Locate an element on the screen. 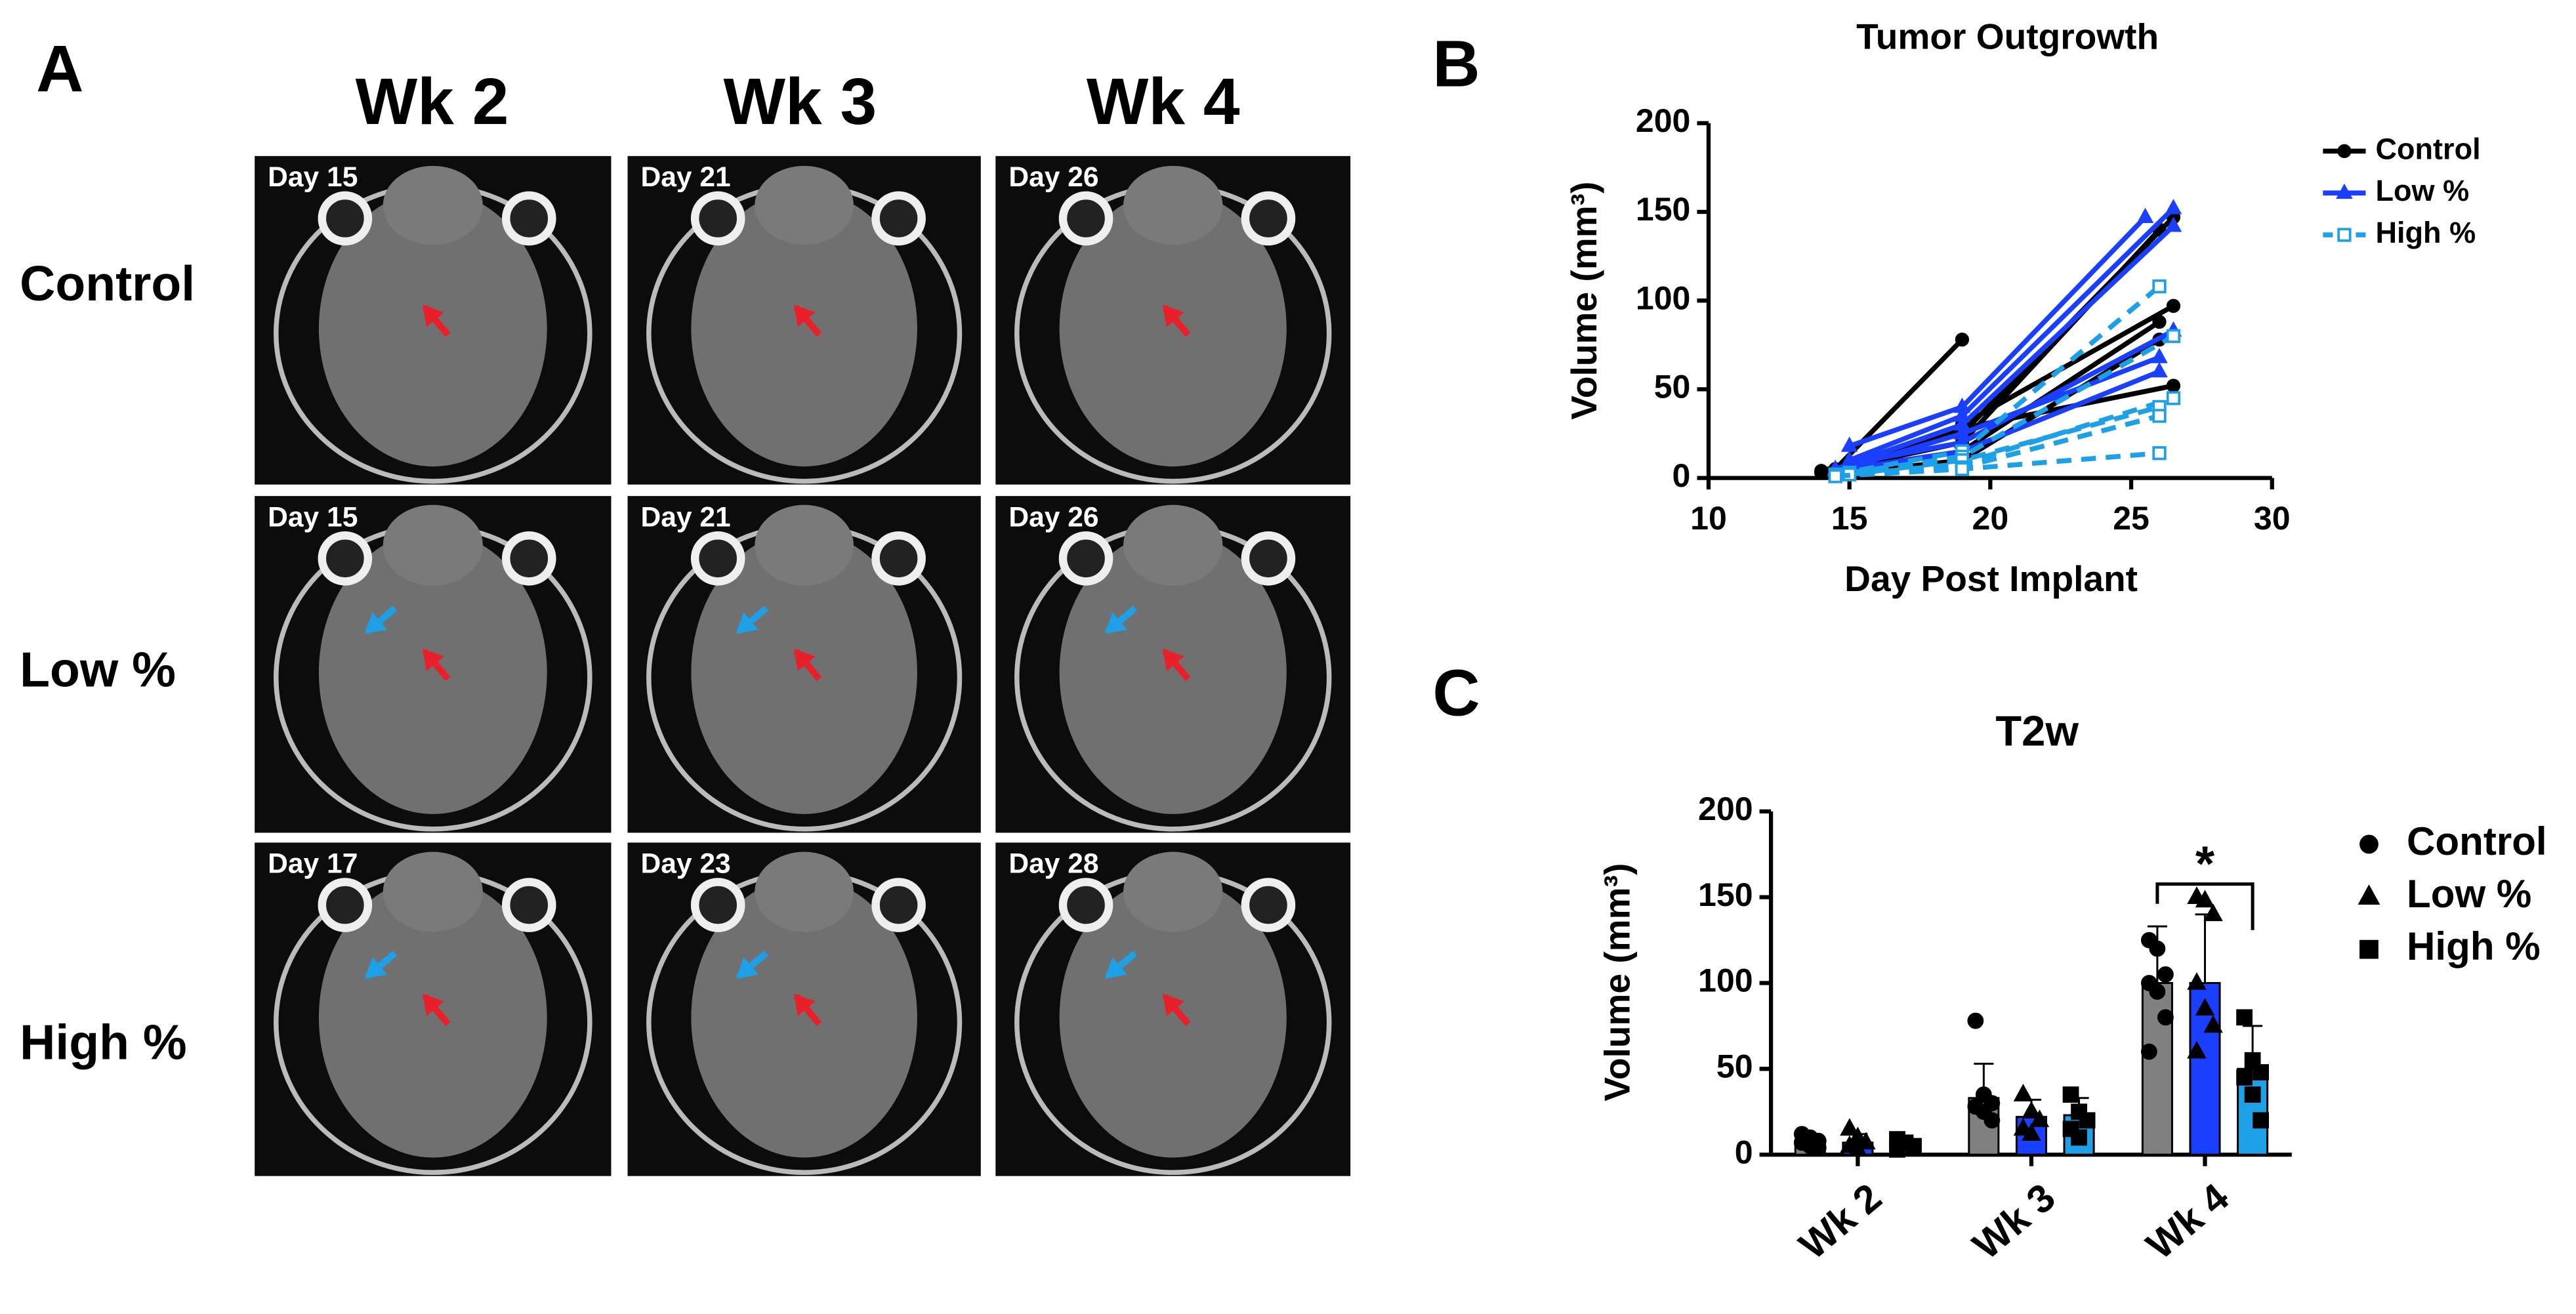 This screenshot has height=1314, width=2576. y-axis-label: Volume (mm³) is located at coordinates (1584, 301).